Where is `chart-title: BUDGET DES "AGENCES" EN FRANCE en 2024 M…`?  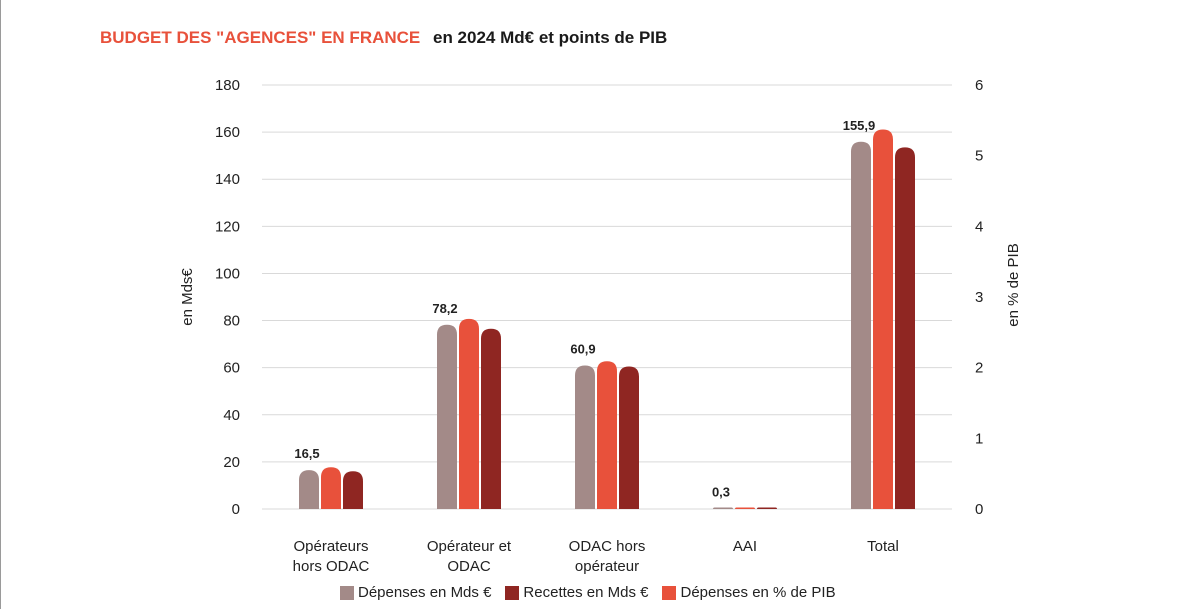
chart-title: BUDGET DES "AGENCES" EN FRANCE en 2024 M… is located at coordinates (383, 38).